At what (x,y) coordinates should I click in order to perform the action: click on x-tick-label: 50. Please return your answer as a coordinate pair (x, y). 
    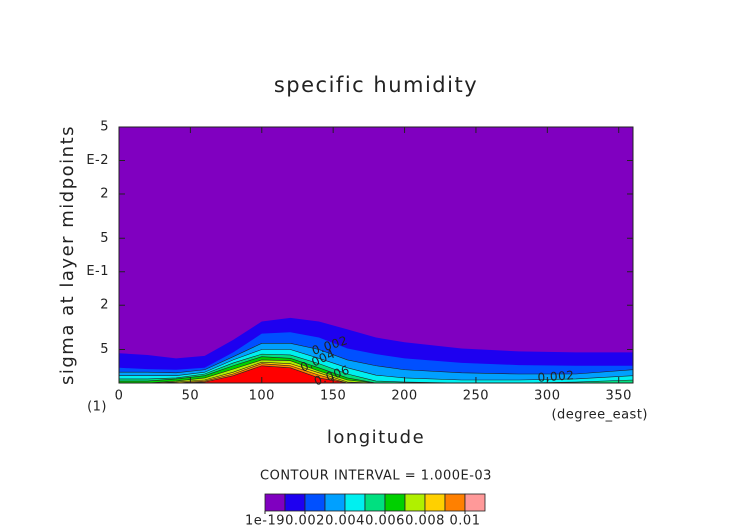
    Looking at the image, I should click on (191, 396).